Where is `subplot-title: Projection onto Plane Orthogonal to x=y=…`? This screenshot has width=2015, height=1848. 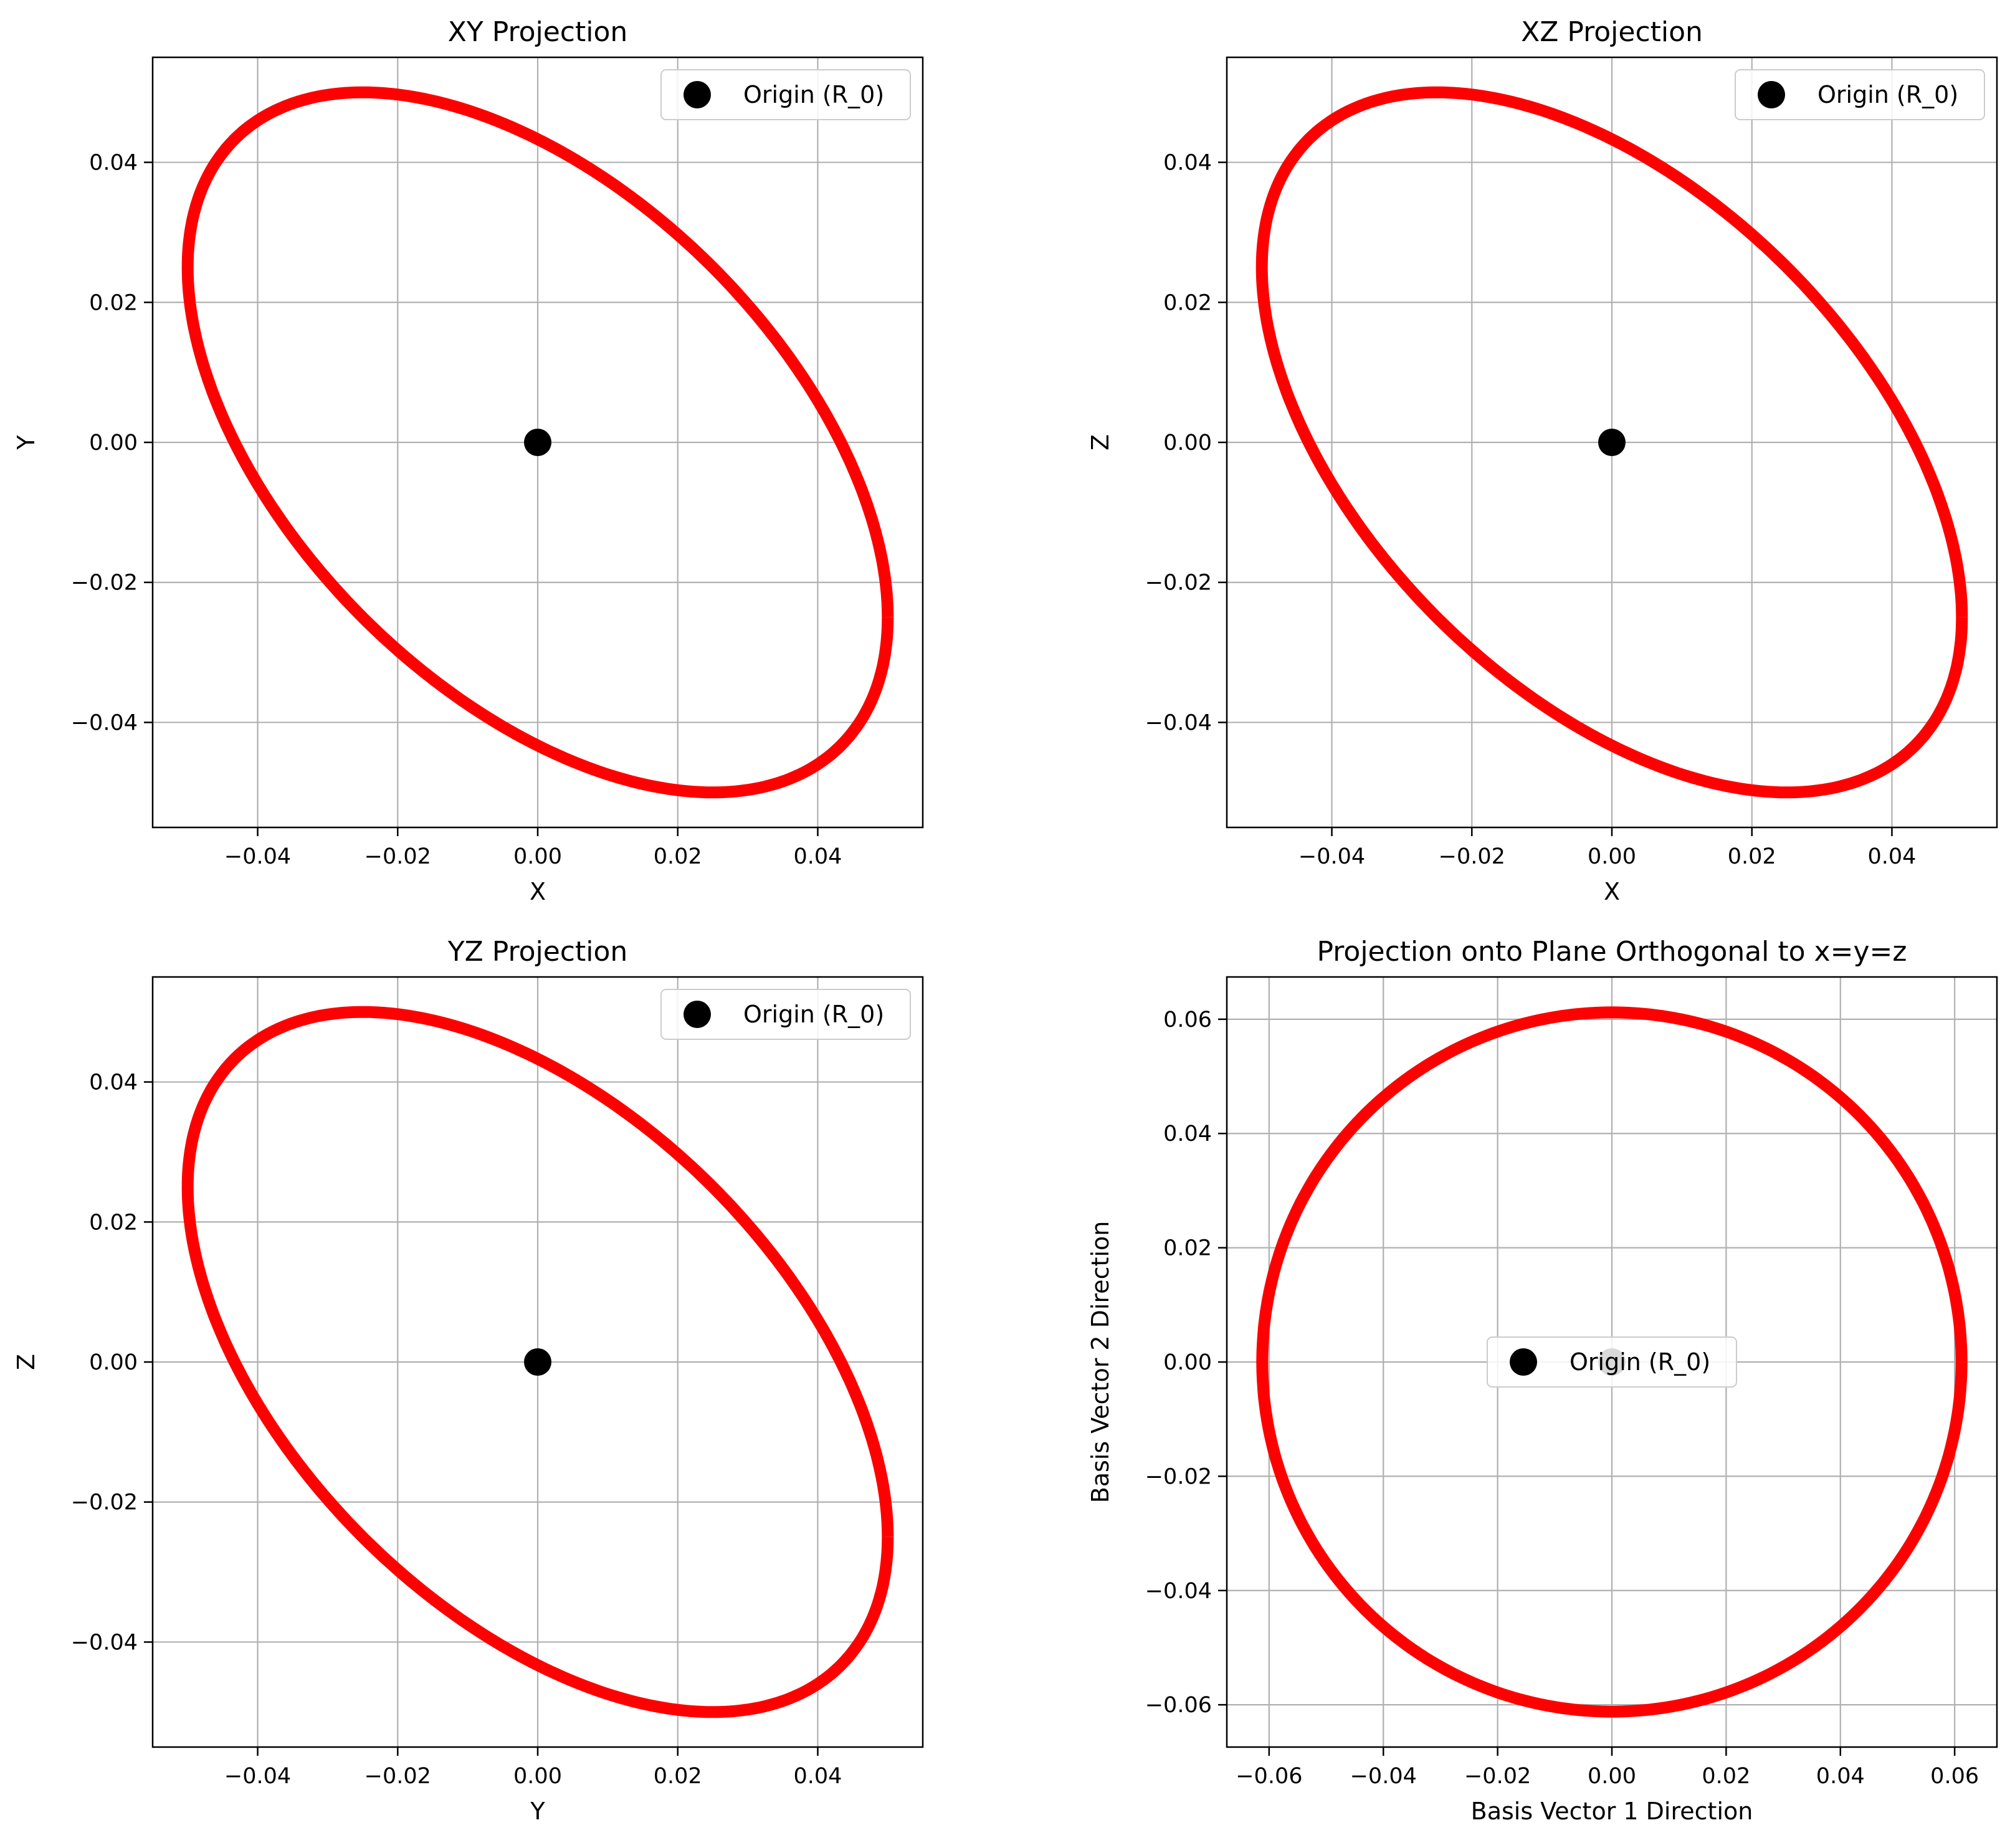 subplot-title: Projection onto Plane Orthogonal to x=y=… is located at coordinates (1612, 952).